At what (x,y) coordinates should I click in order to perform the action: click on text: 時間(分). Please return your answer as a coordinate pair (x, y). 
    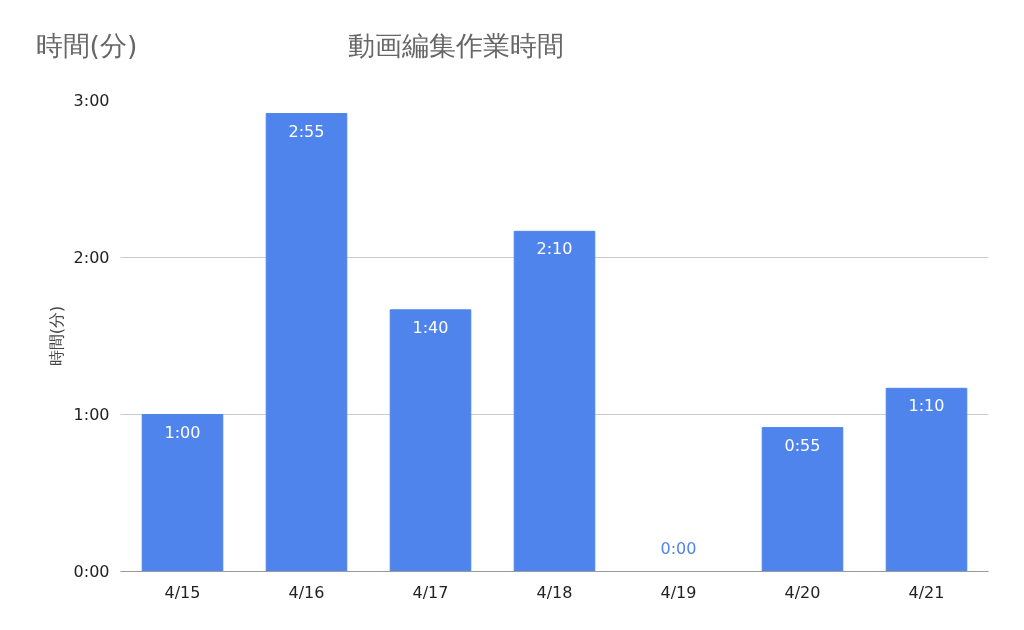
    Looking at the image, I should click on (86, 45).